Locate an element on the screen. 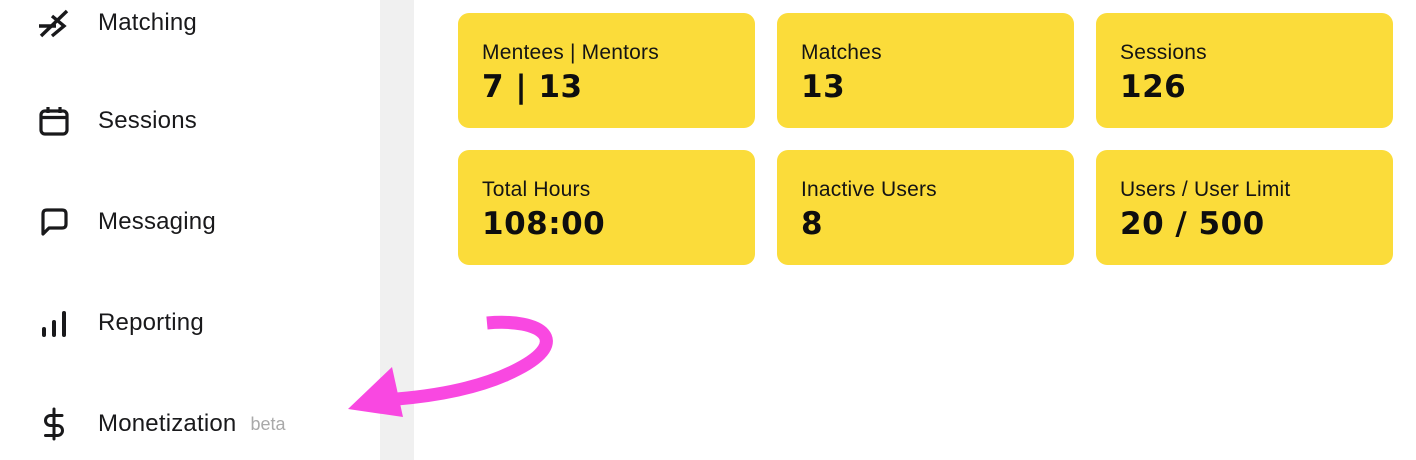  stat-card-total-hours: Total Hours 108:00 is located at coordinates (606, 207).